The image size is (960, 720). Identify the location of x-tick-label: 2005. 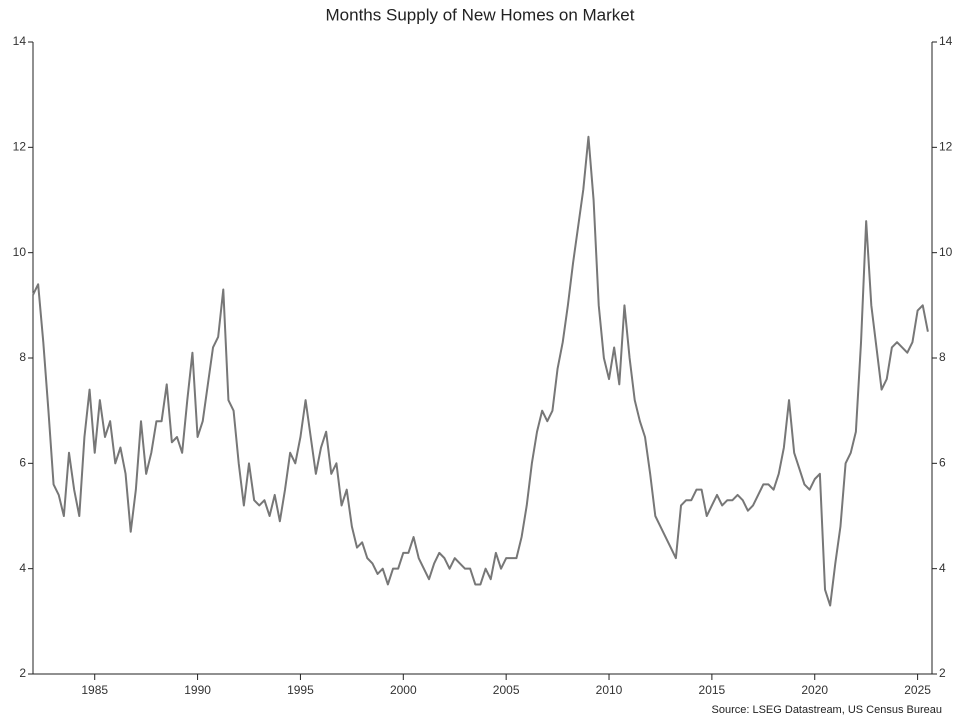
(506, 690).